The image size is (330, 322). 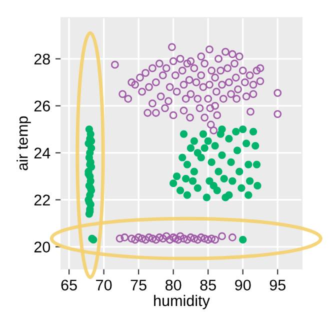 I want to click on y-axis-title: air temp, so click(x=23, y=143).